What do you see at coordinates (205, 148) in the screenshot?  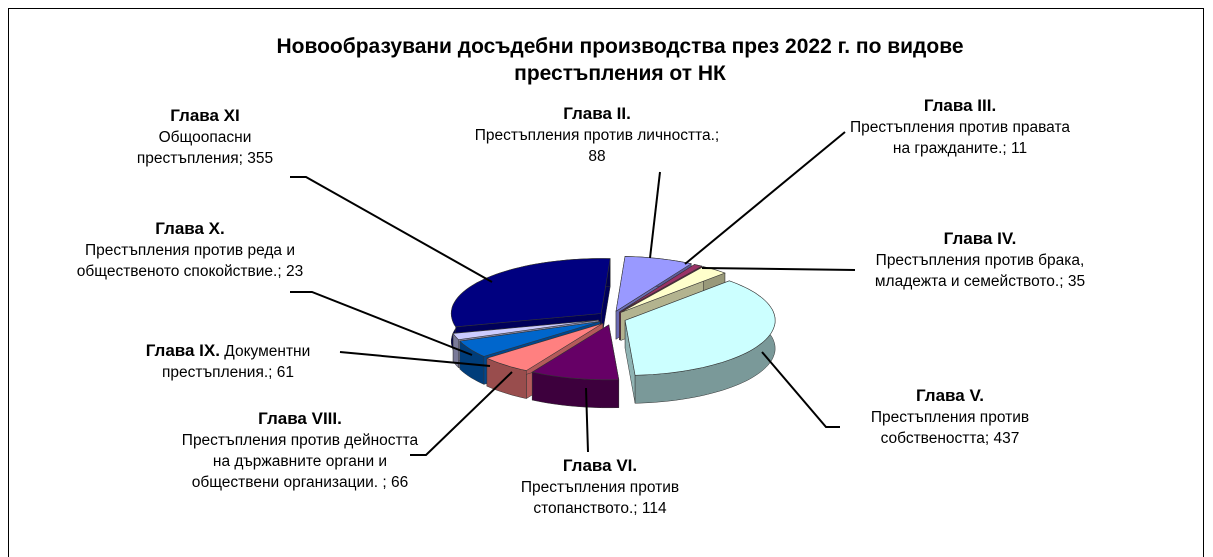 I see `value-label: Общоопасни престъпления; 355` at bounding box center [205, 148].